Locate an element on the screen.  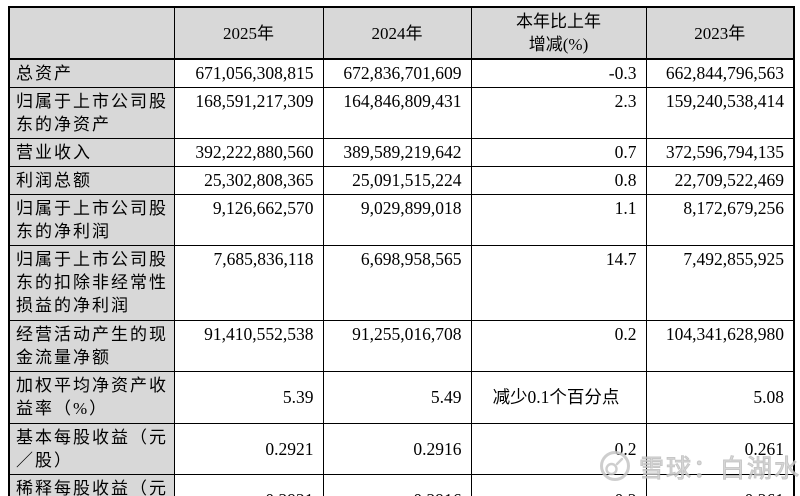
value-2025: 9,126,662,570 is located at coordinates (248, 220).